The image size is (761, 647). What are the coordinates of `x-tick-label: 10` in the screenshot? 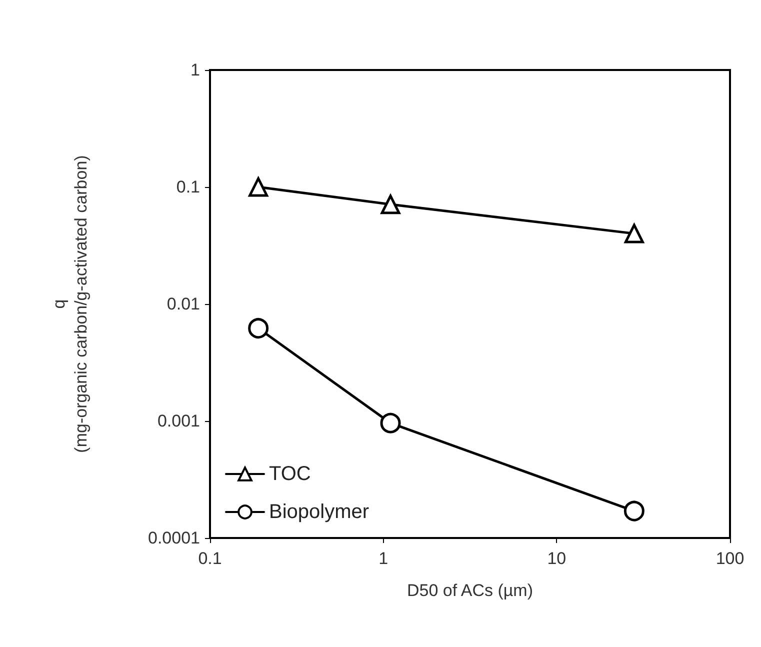 It's located at (556, 558).